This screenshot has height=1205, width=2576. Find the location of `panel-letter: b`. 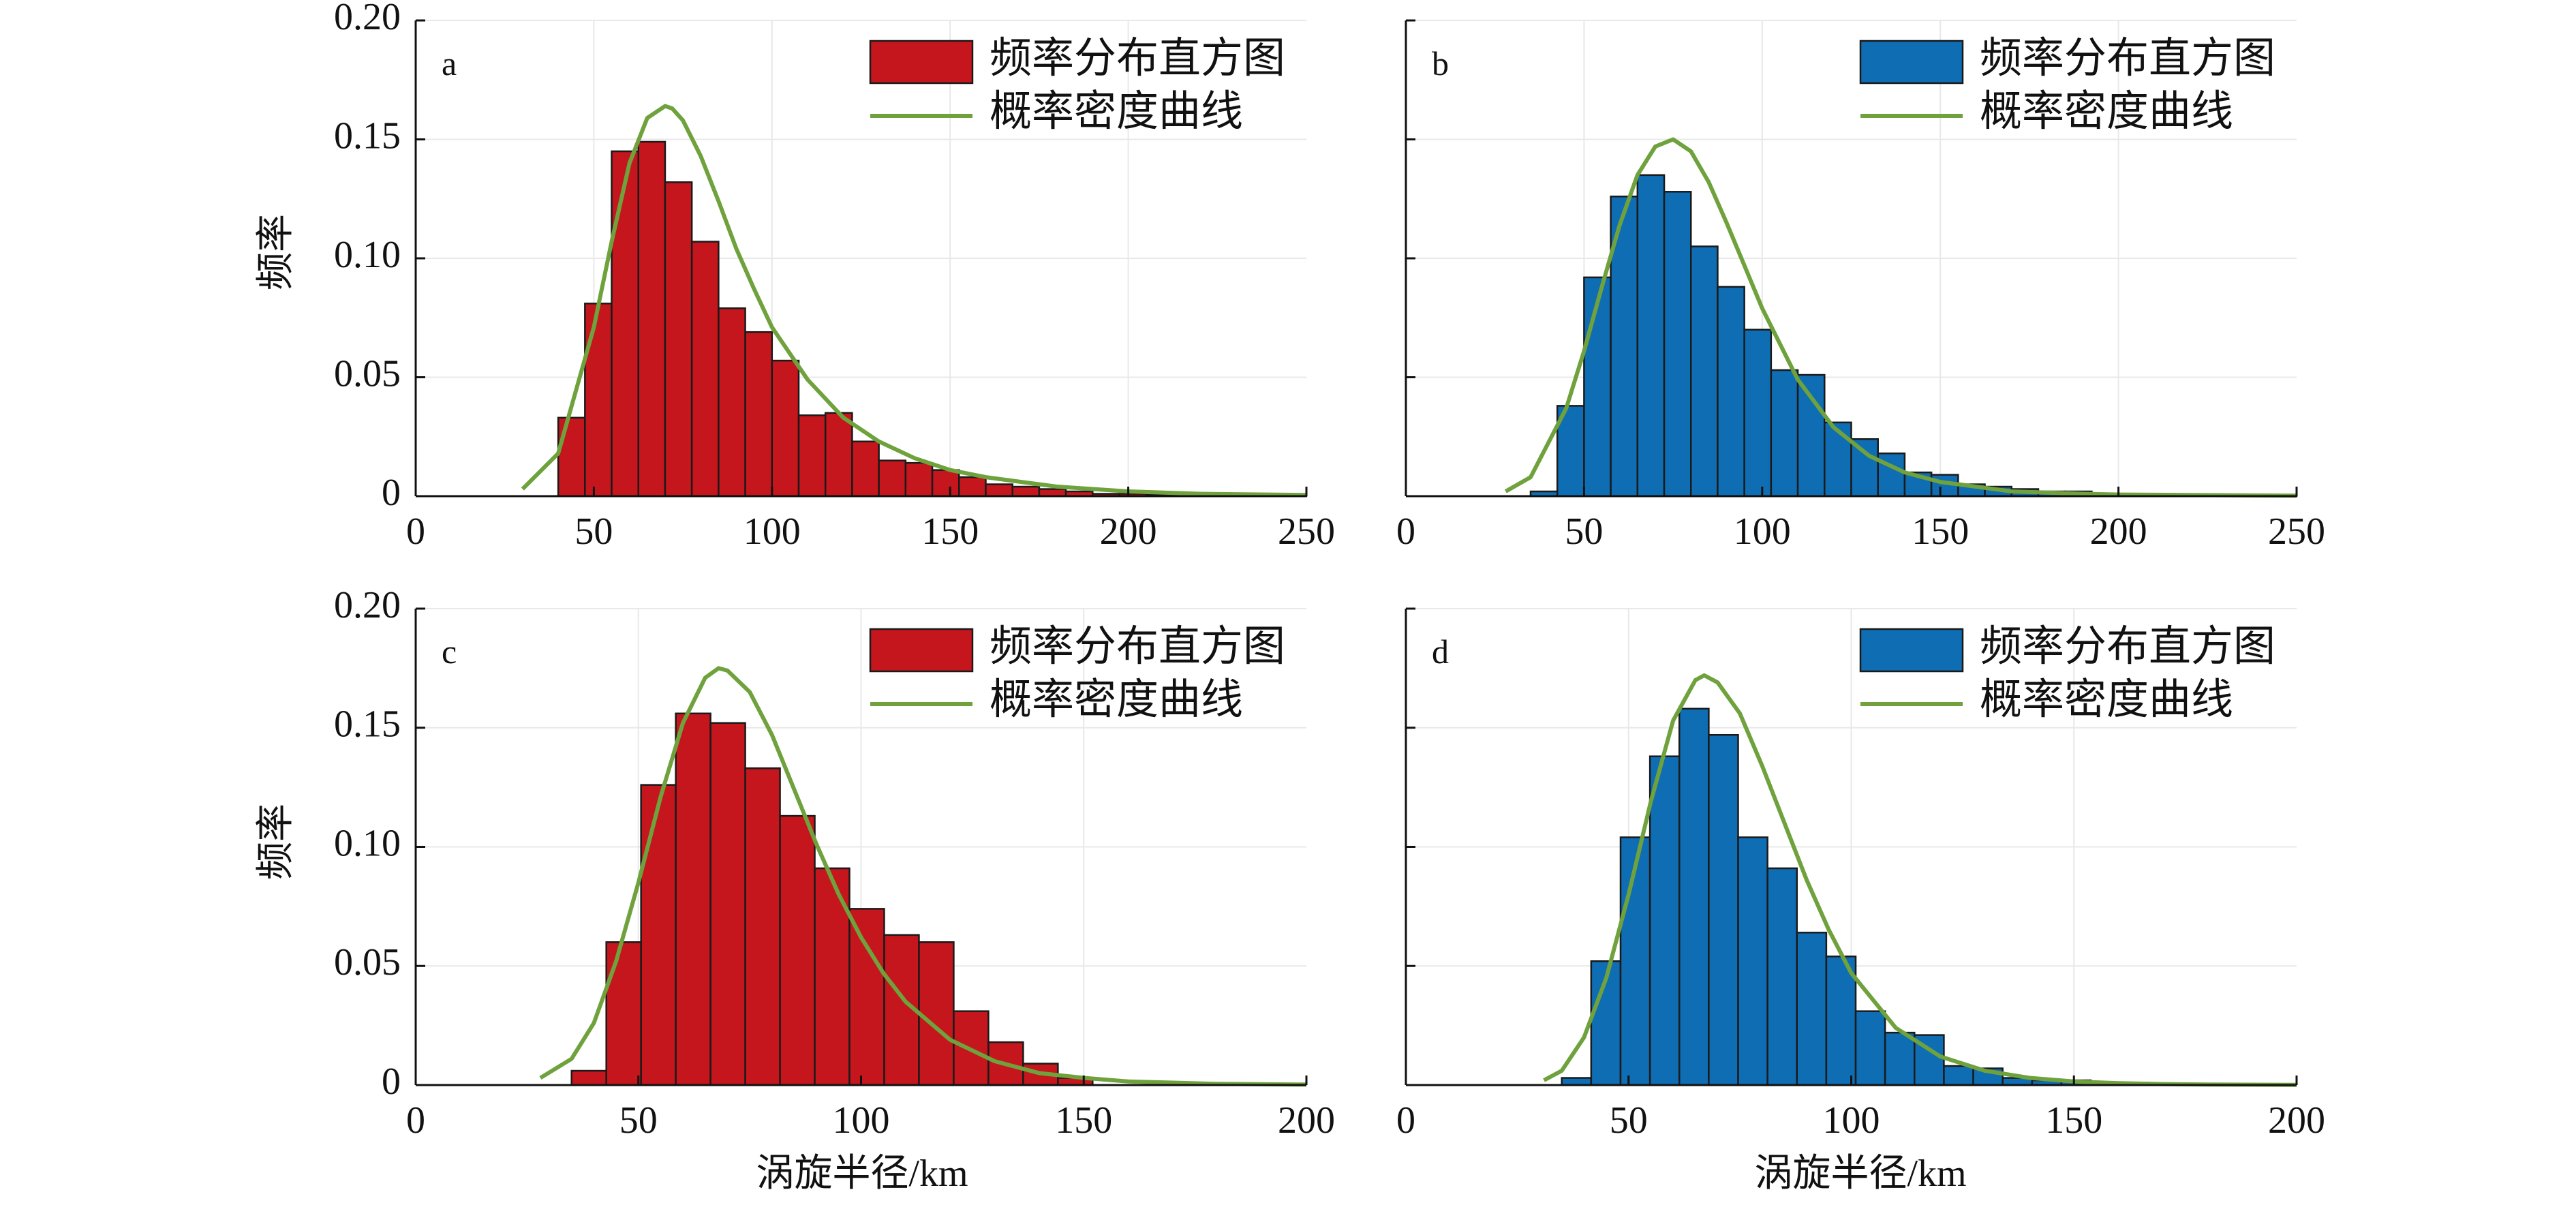

panel-letter: b is located at coordinates (1440, 63).